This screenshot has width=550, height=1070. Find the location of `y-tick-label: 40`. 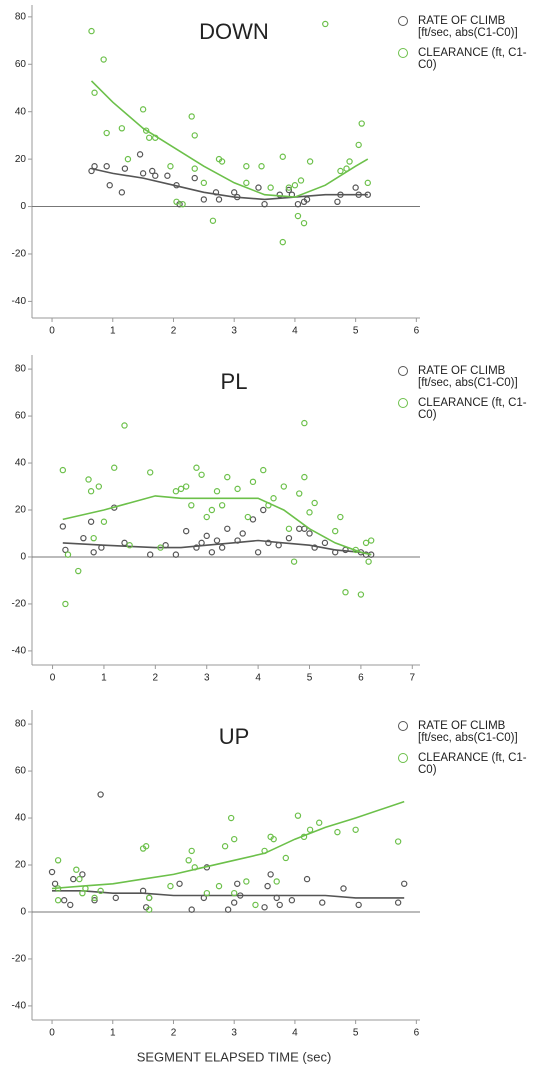

y-tick-label: 40 is located at coordinates (21, 111).